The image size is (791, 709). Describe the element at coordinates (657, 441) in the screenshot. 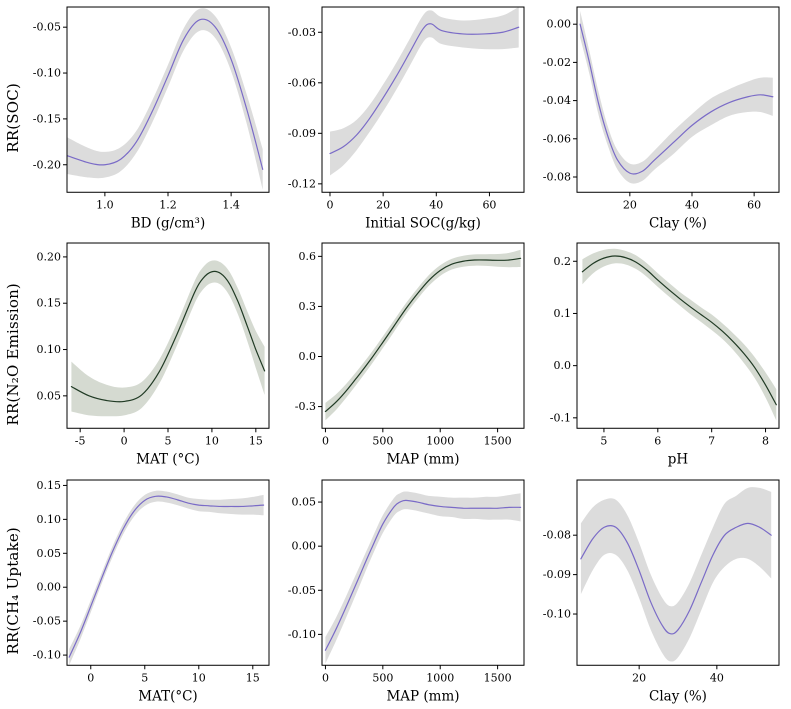

I see `x-tick-label: 6` at that location.